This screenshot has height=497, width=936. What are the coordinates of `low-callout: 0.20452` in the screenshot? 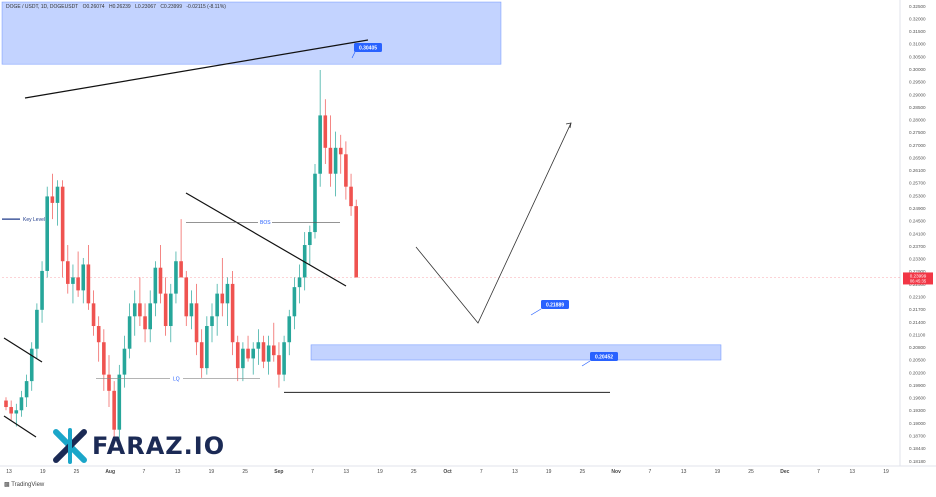 It's located at (604, 357).